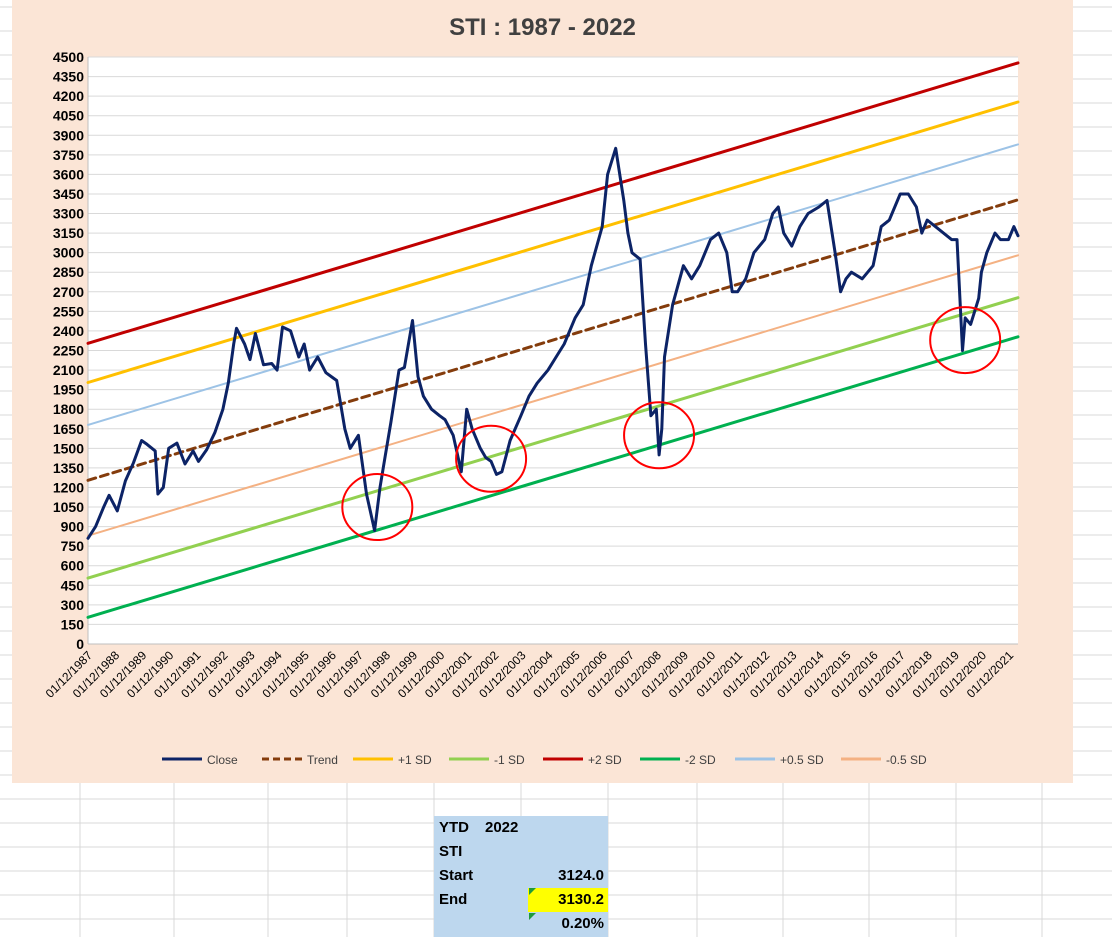  I want to click on y-tick-label: 450, so click(73, 585).